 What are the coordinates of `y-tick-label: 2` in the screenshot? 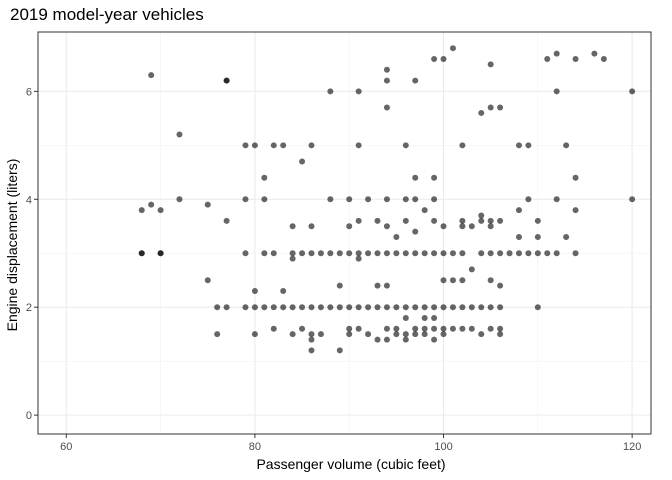 It's located at (29, 308).